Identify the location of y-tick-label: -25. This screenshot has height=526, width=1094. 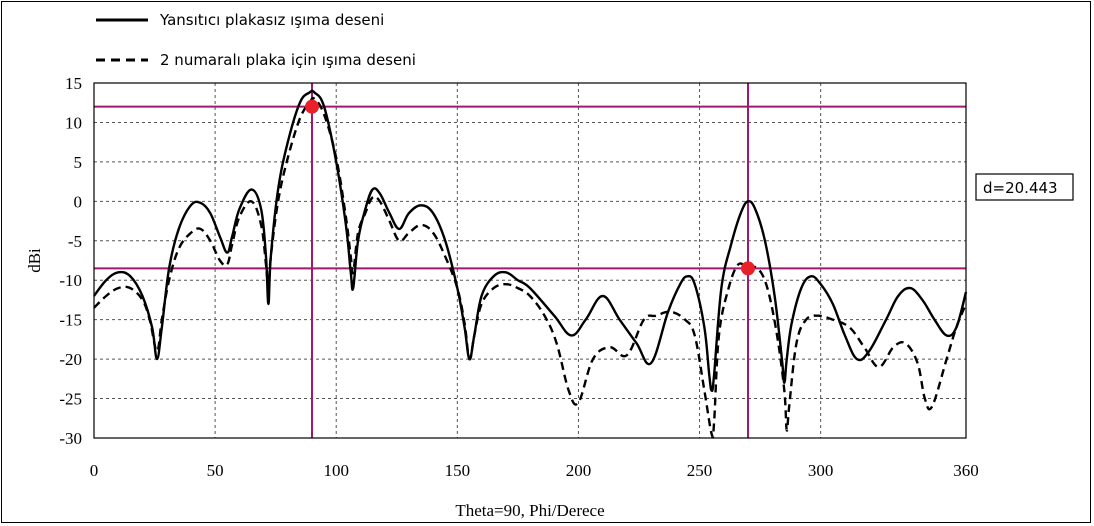
(70, 399).